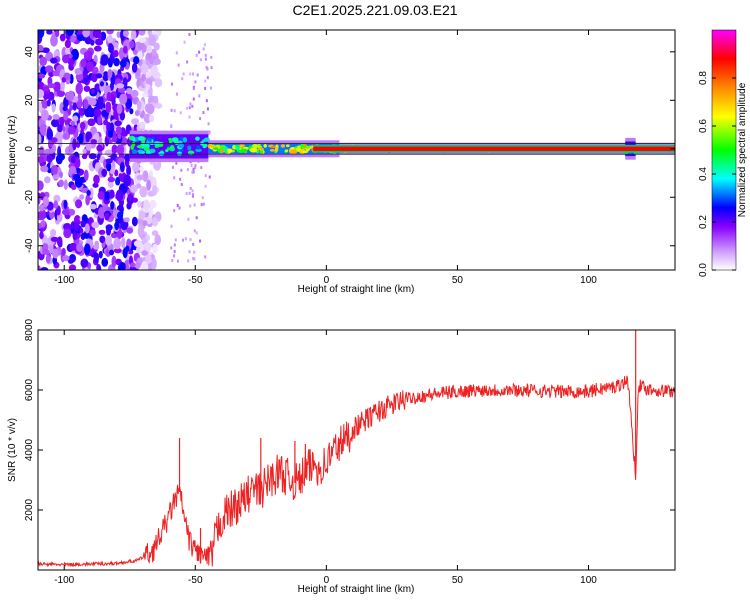 This screenshot has width=750, height=605. What do you see at coordinates (588, 580) in the screenshot?
I see `x-tick-label: 100` at bounding box center [588, 580].